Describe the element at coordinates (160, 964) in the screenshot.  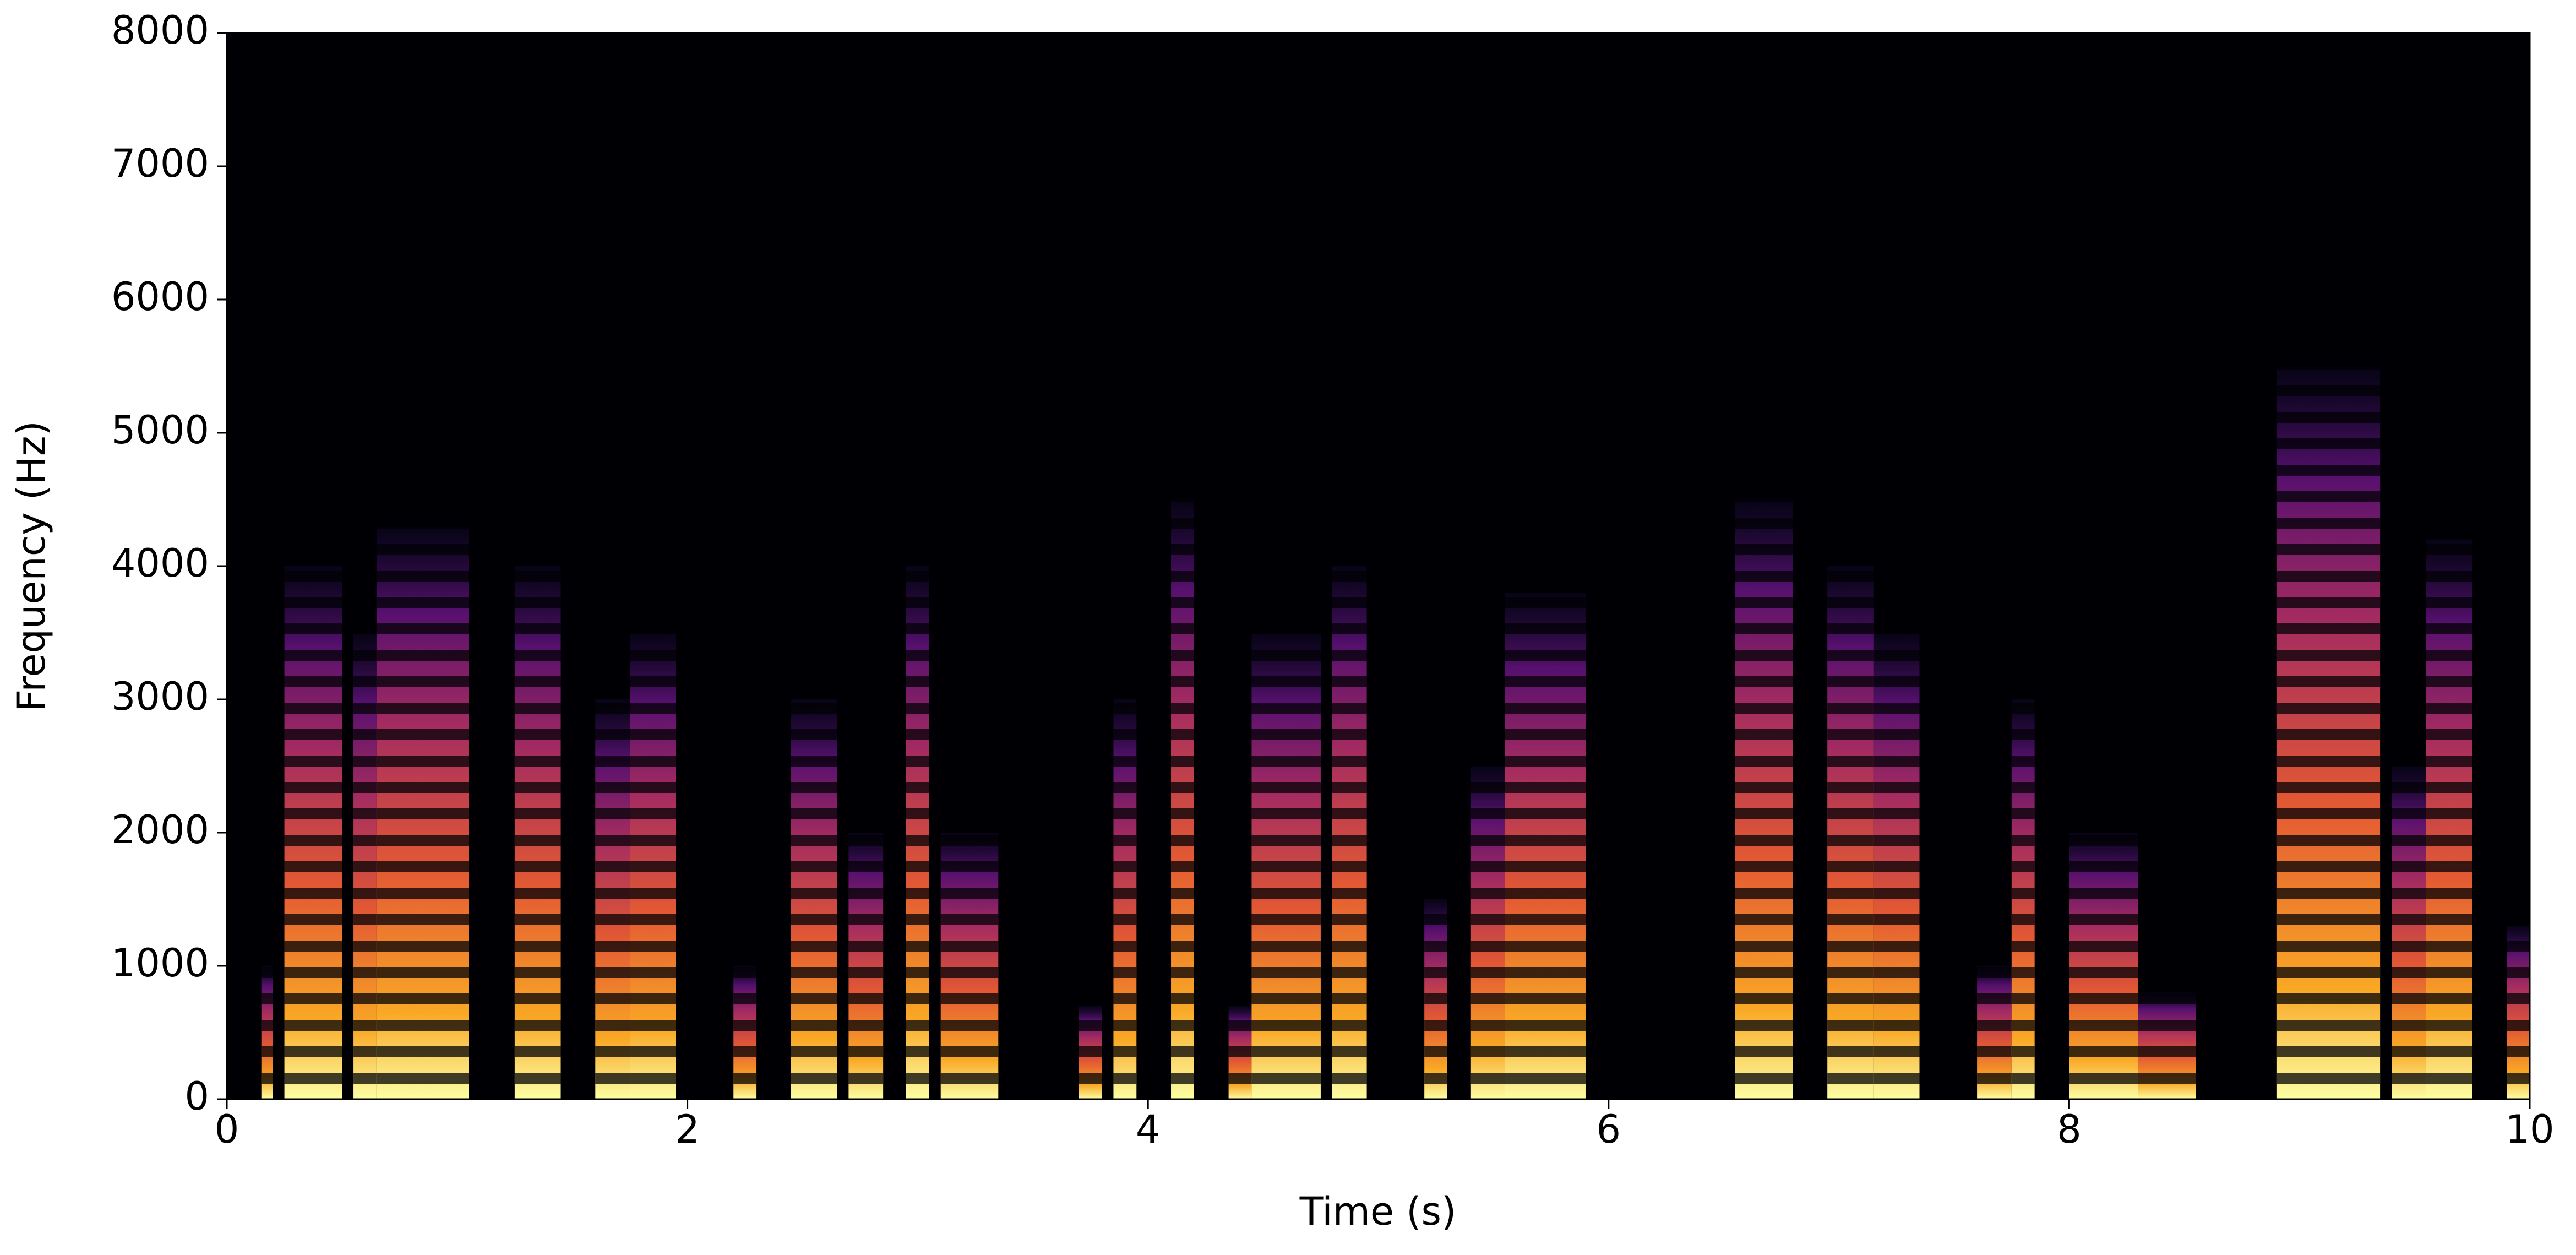
I see `y-tick-label: 1000` at that location.